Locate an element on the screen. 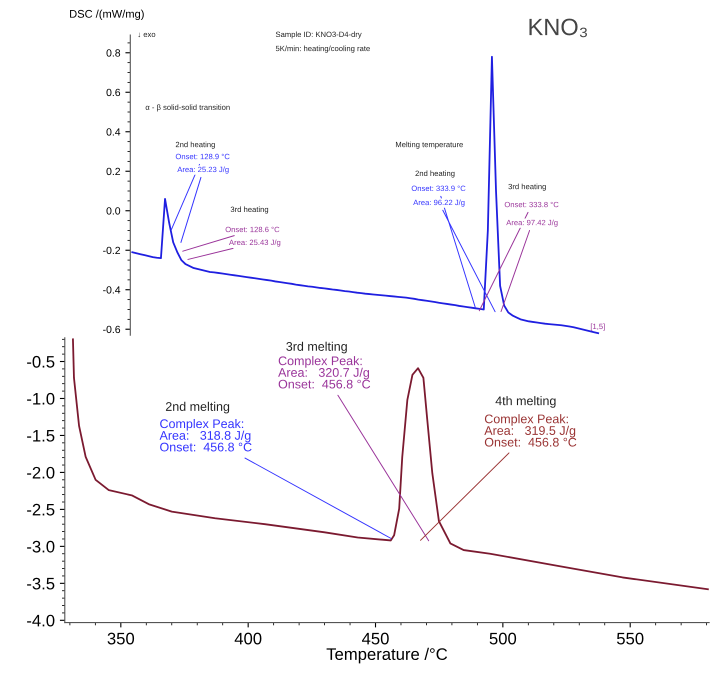 The height and width of the screenshot is (673, 712). x-axis-title: Temperature /°C is located at coordinates (387, 656).